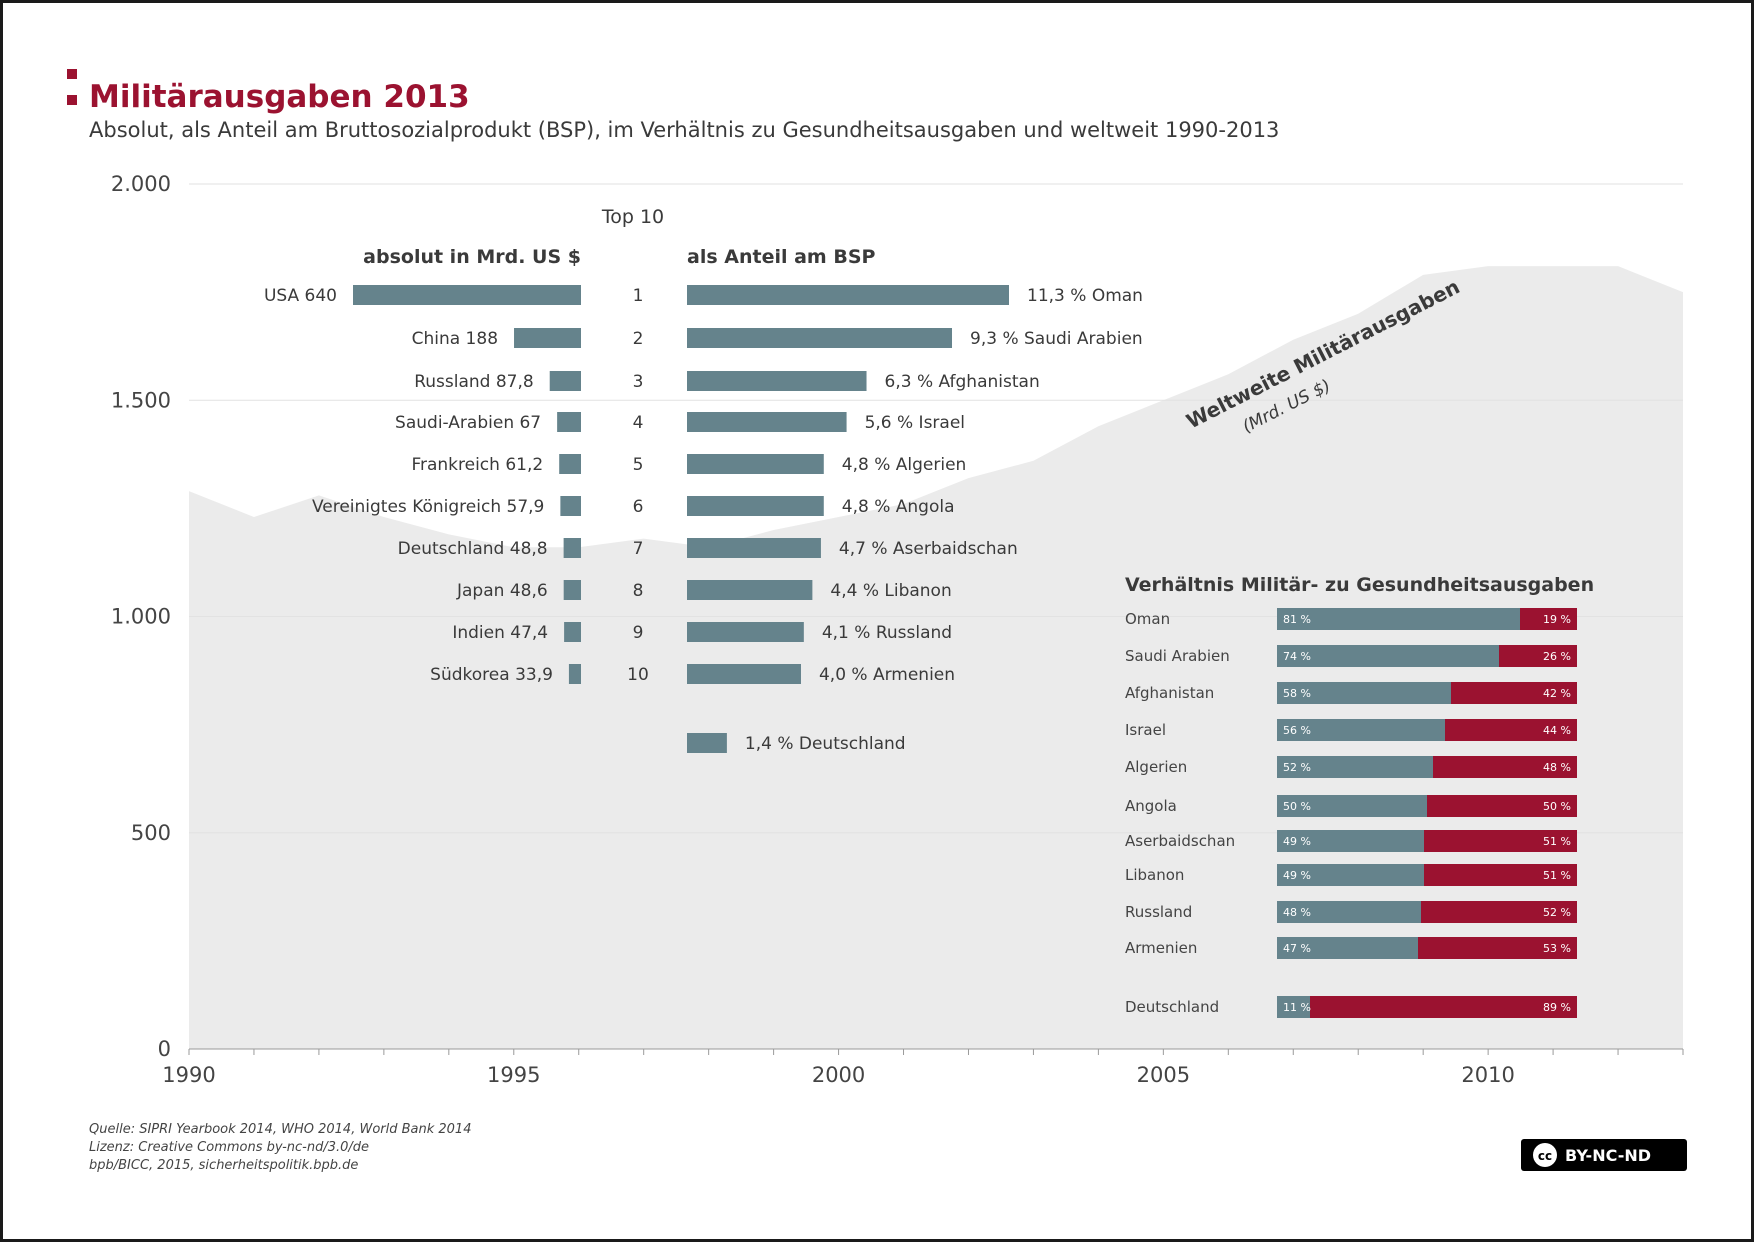  What do you see at coordinates (164, 1049) in the screenshot?
I see `y-tick-label: 0` at bounding box center [164, 1049].